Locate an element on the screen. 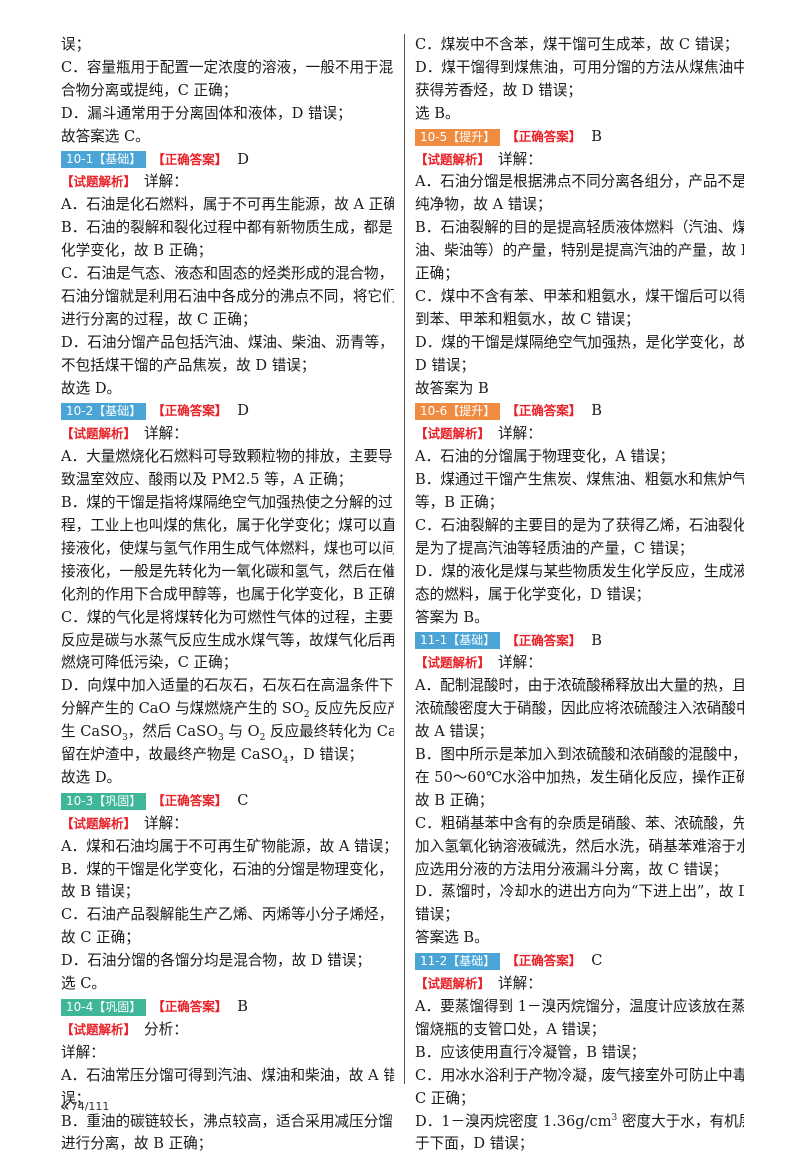  question-tag: 10-3【巩固】 is located at coordinates (104, 801).